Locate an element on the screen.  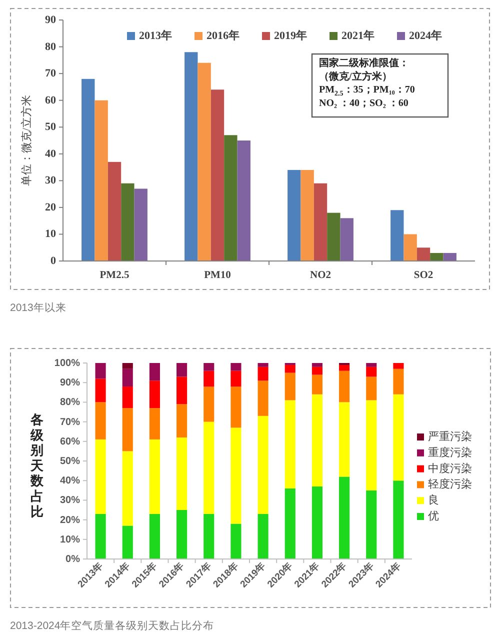
x-tick-label: PM10 is located at coordinates (217, 275).